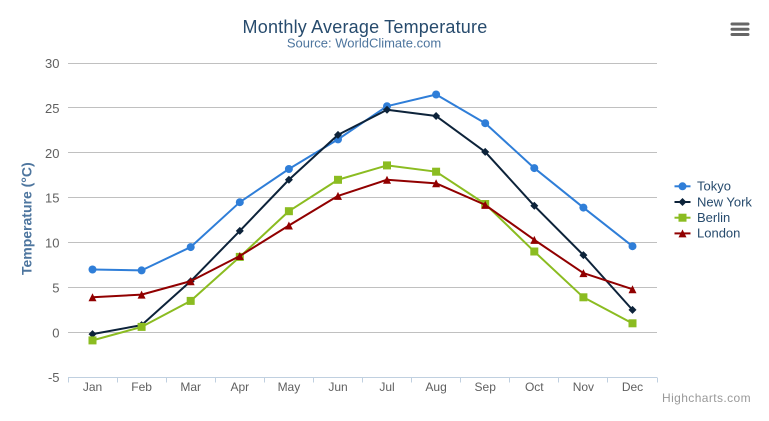 The width and height of the screenshot is (769, 421). Describe the element at coordinates (337, 387) in the screenshot. I see `svg-text: Jun` at that location.